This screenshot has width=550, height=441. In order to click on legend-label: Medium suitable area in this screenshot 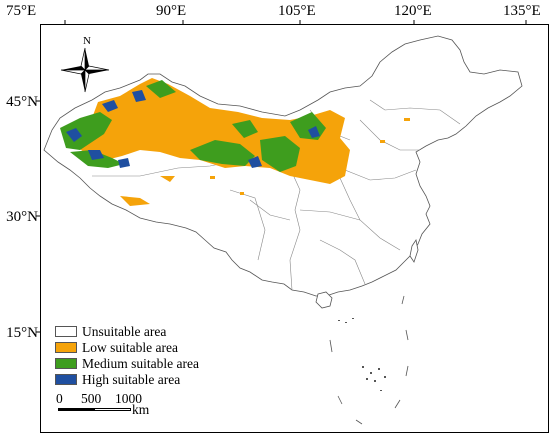, I will do `click(140, 363)`.